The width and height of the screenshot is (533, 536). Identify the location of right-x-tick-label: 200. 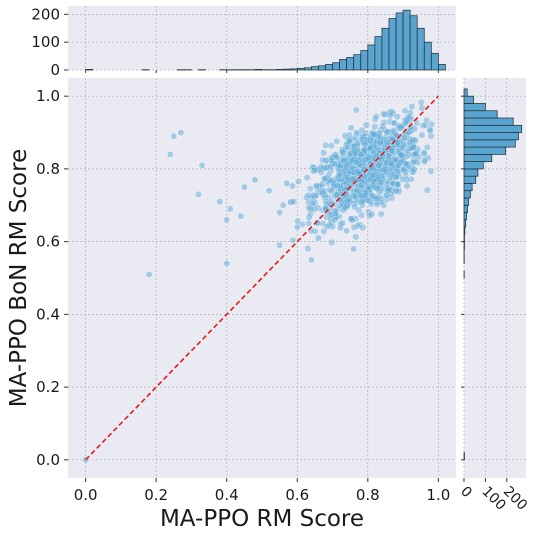
(515, 499).